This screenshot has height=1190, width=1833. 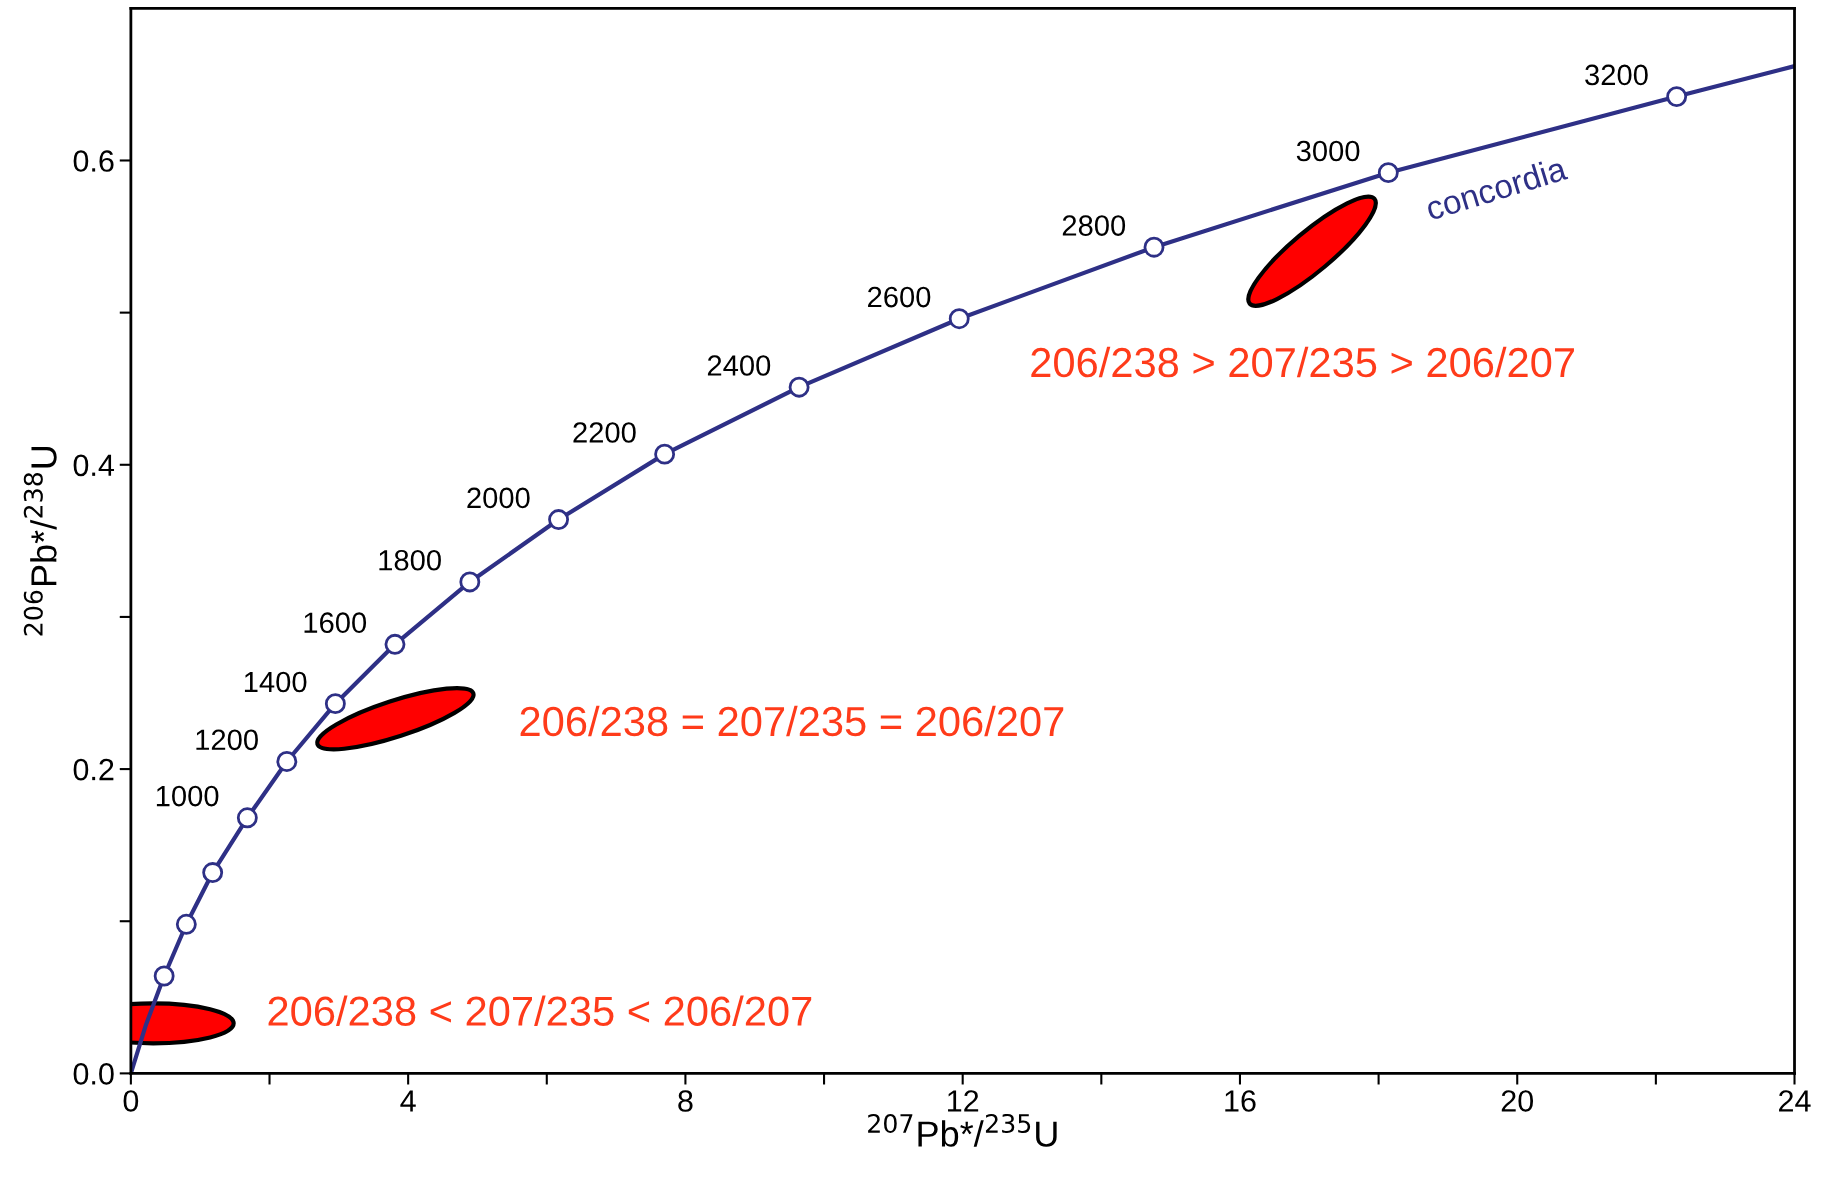 I want to click on annotation: 3200, so click(x=1616, y=75).